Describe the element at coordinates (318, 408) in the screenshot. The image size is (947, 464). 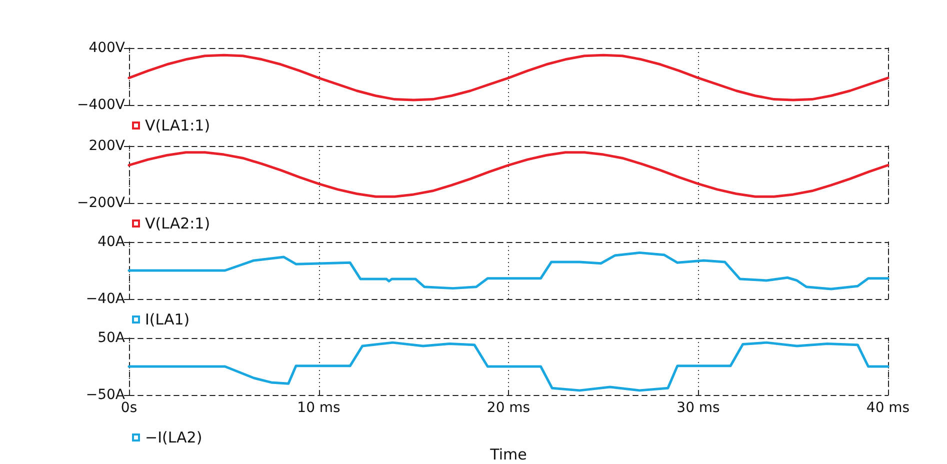
I see `x-tick-label: 10 ms` at that location.